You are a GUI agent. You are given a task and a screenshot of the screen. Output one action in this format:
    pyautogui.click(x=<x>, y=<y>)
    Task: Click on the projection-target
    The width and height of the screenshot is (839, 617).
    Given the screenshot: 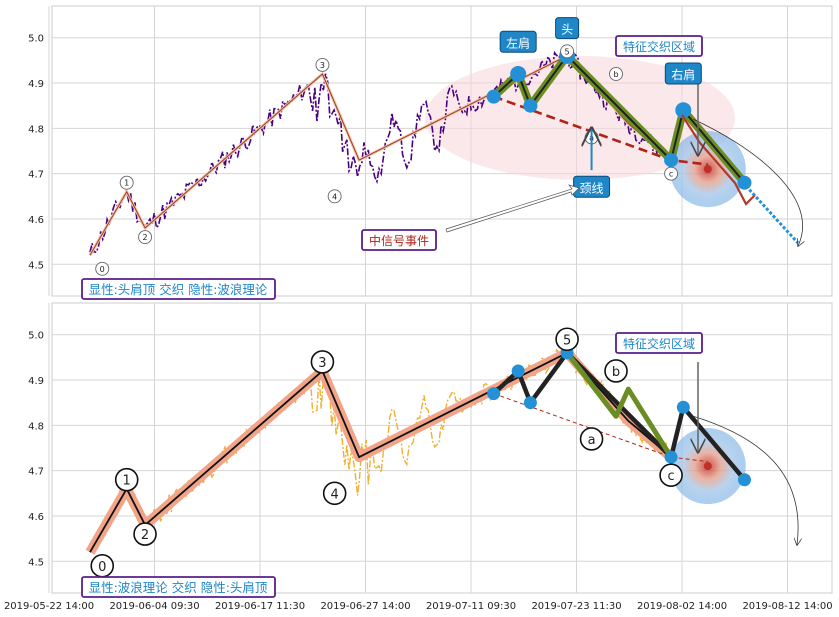 What is the action you would take?
    pyautogui.click(x=772, y=214)
    